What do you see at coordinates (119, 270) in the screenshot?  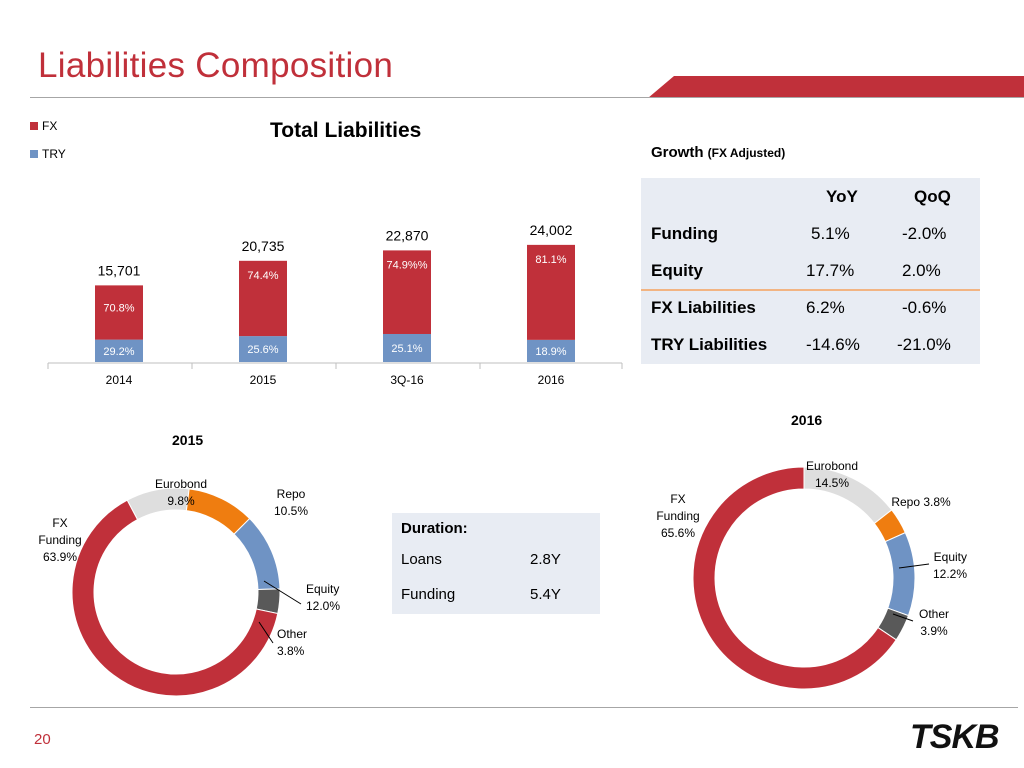 I see `bar-total-label: 15,701` at bounding box center [119, 270].